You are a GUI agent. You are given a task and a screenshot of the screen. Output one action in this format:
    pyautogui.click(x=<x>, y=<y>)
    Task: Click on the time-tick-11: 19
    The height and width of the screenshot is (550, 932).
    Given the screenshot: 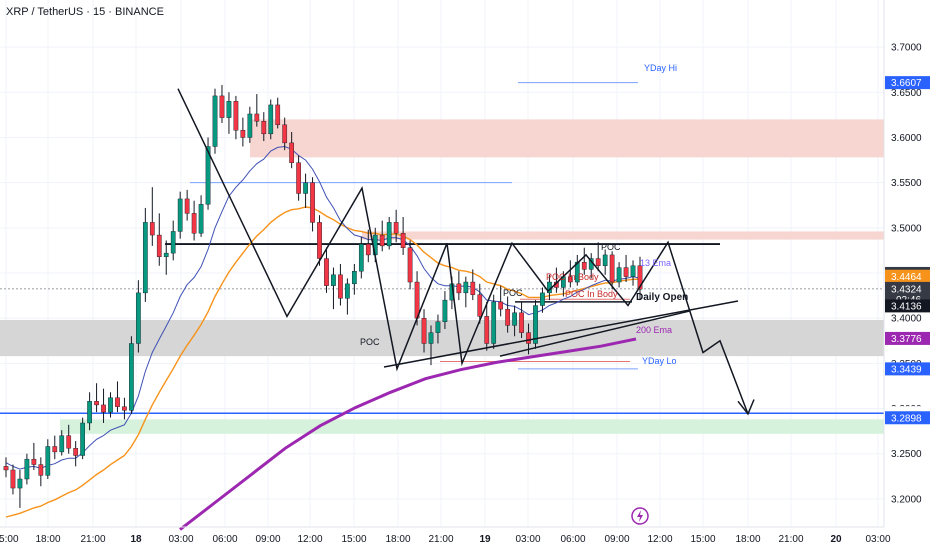 What is the action you would take?
    pyautogui.click(x=485, y=539)
    